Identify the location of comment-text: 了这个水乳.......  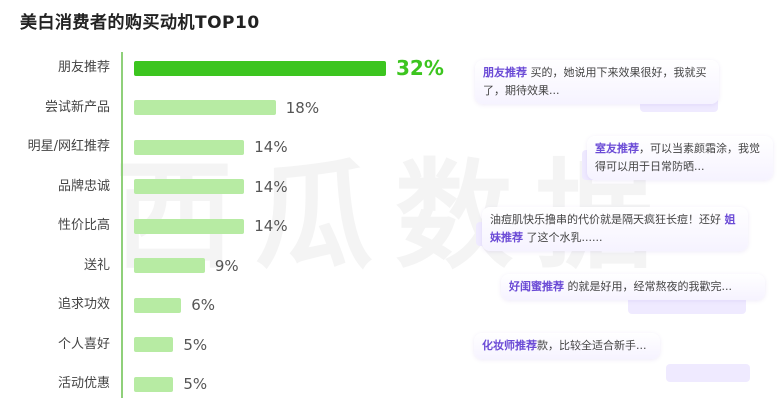
(563, 237).